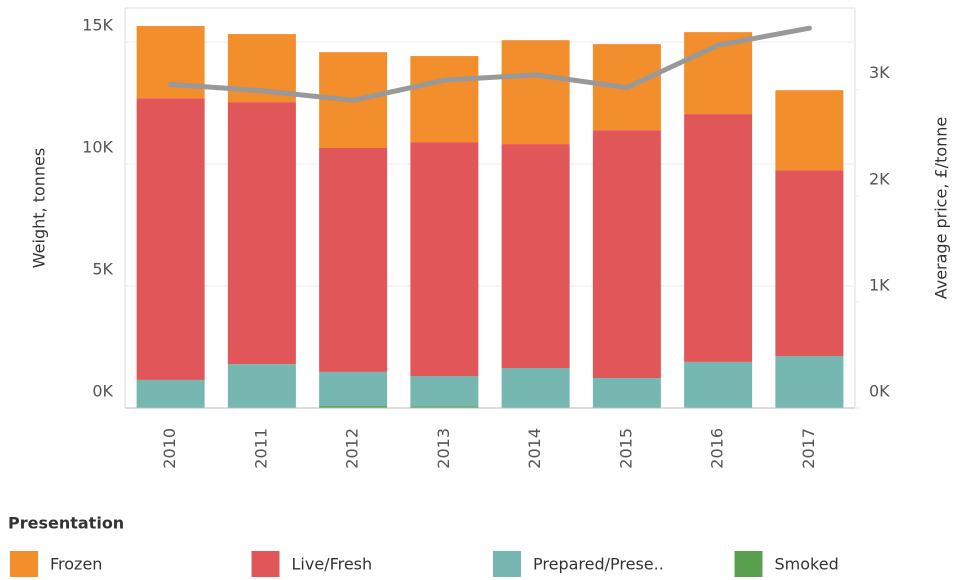 The height and width of the screenshot is (580, 962). What do you see at coordinates (625, 448) in the screenshot?
I see `x-tick-label: 2015` at bounding box center [625, 448].